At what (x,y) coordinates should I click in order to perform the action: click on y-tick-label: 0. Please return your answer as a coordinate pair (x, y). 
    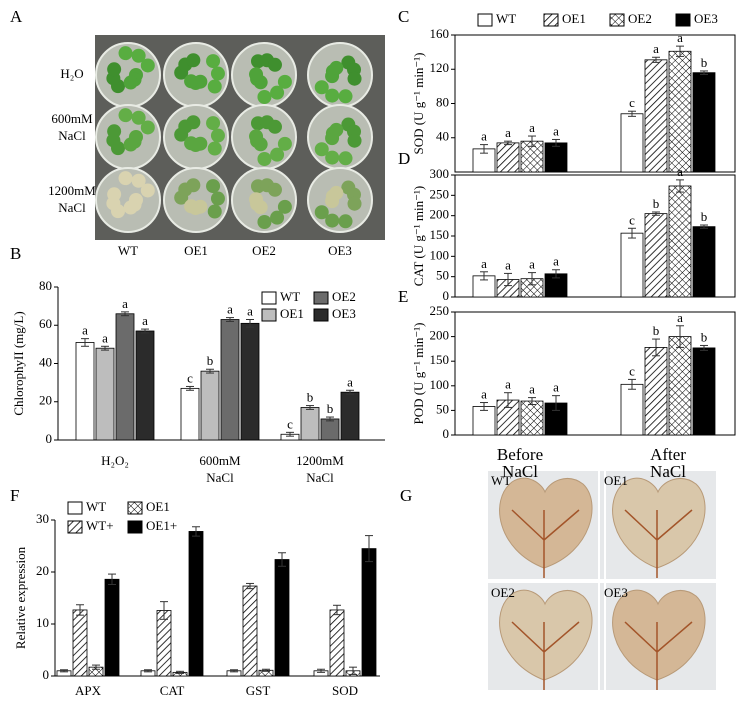
    Looking at the image, I should click on (446, 295).